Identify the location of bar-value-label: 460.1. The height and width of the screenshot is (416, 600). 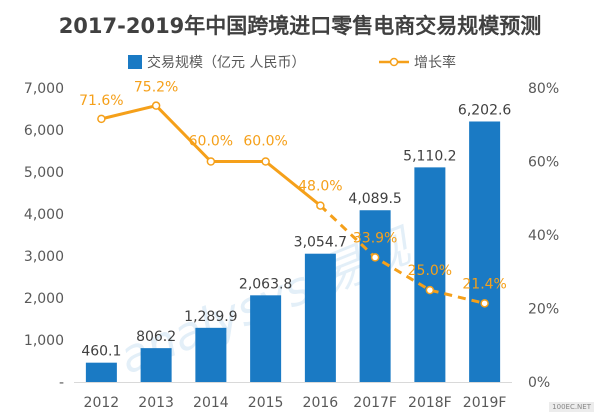
(101, 352).